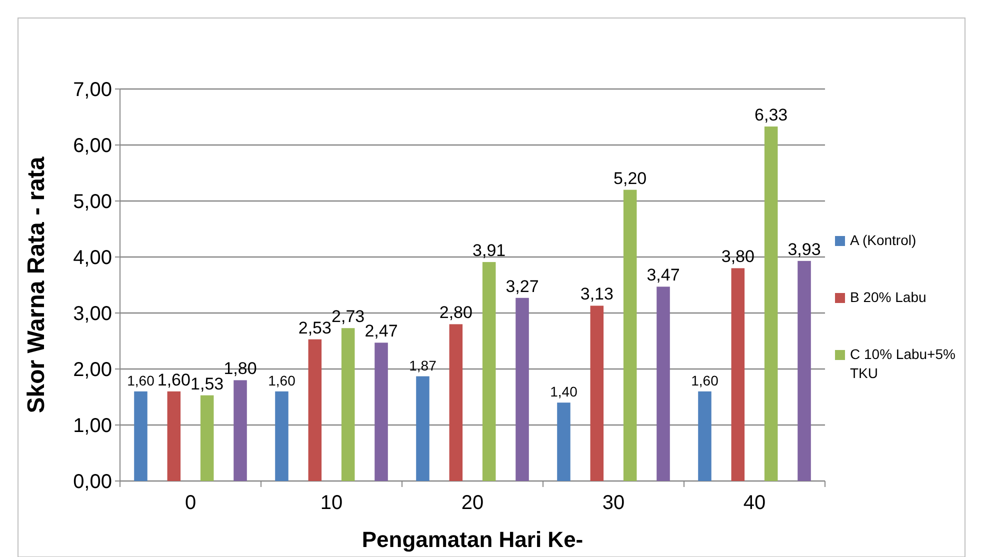  I want to click on data-label: 3,93, so click(804, 249).